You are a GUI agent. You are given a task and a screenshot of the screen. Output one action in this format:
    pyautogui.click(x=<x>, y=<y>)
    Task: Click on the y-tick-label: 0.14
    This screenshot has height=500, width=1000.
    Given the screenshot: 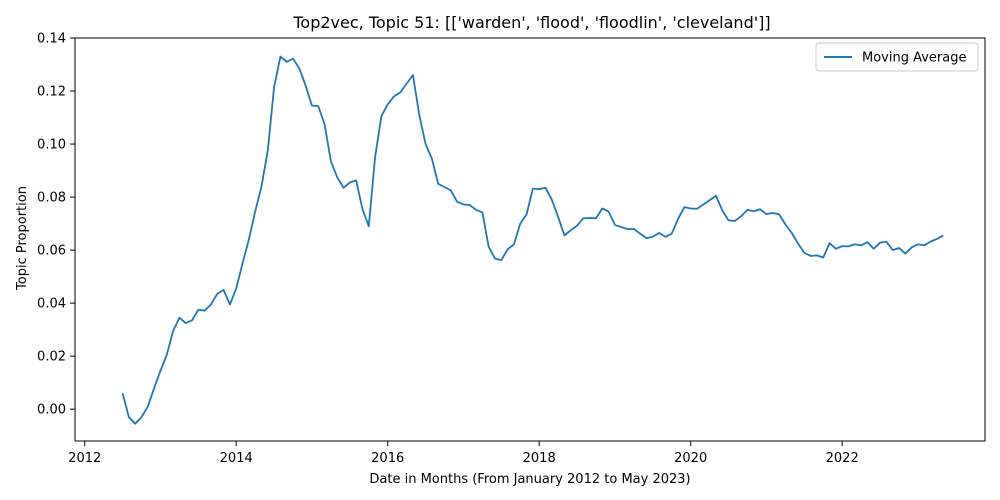 What is the action you would take?
    pyautogui.click(x=51, y=39)
    